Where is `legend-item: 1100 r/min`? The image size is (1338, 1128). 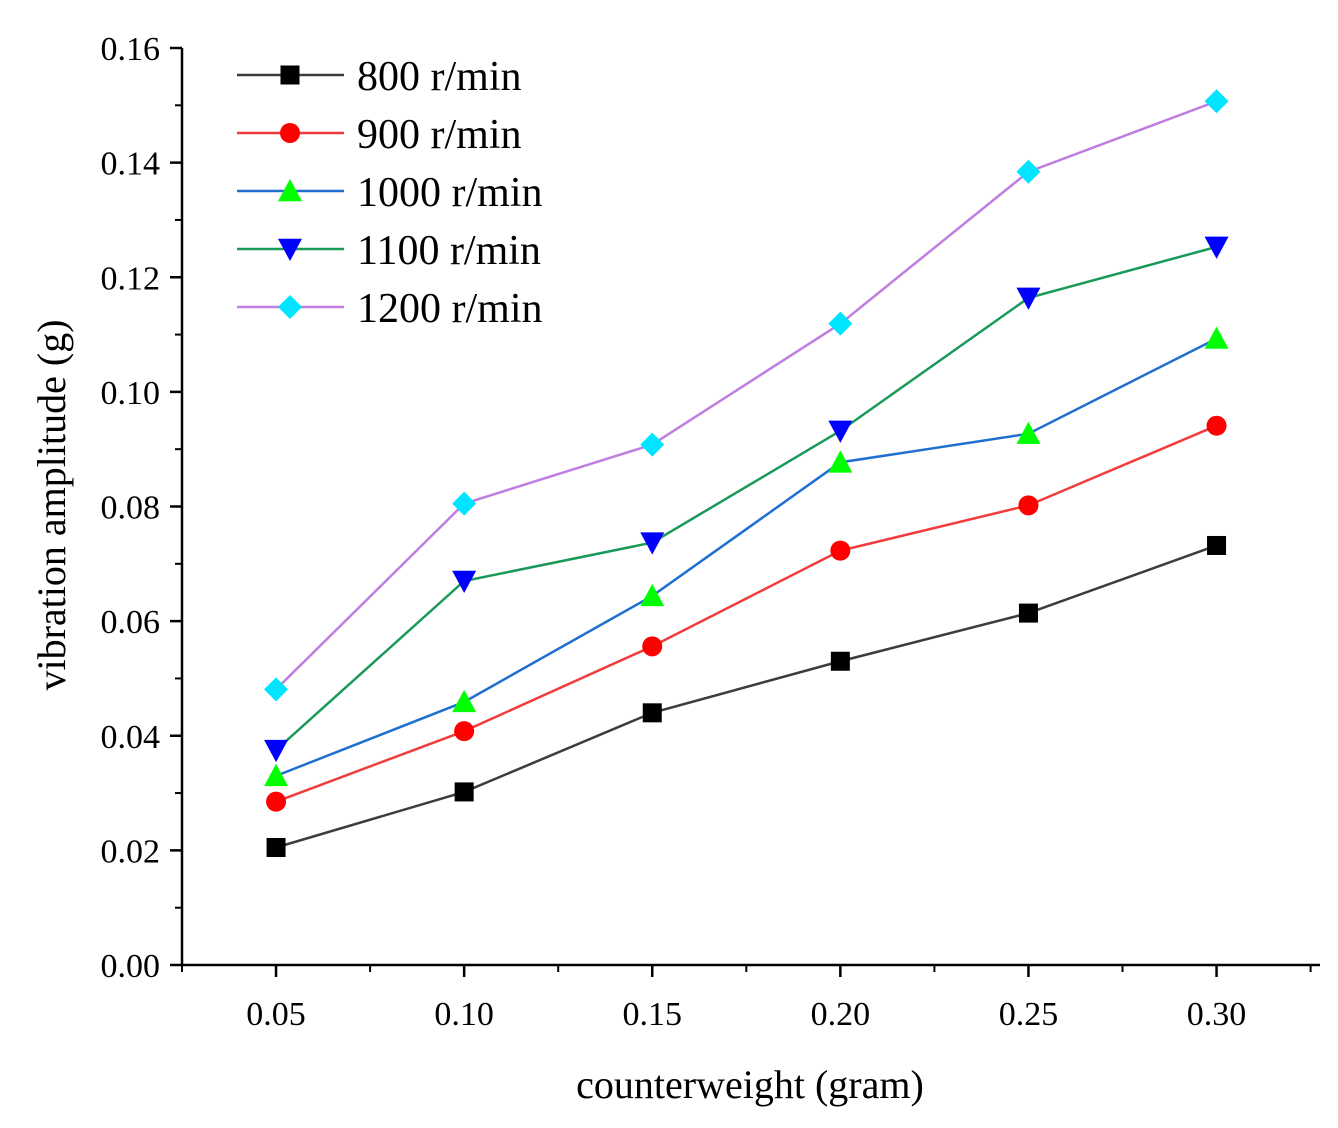 legend-item: 1100 r/min is located at coordinates (389, 251).